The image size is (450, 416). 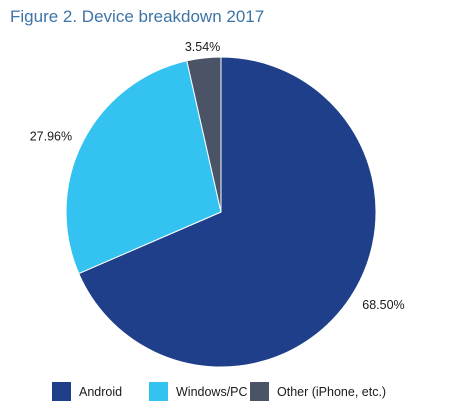 I want to click on legend-label-android: Android, so click(x=101, y=391).